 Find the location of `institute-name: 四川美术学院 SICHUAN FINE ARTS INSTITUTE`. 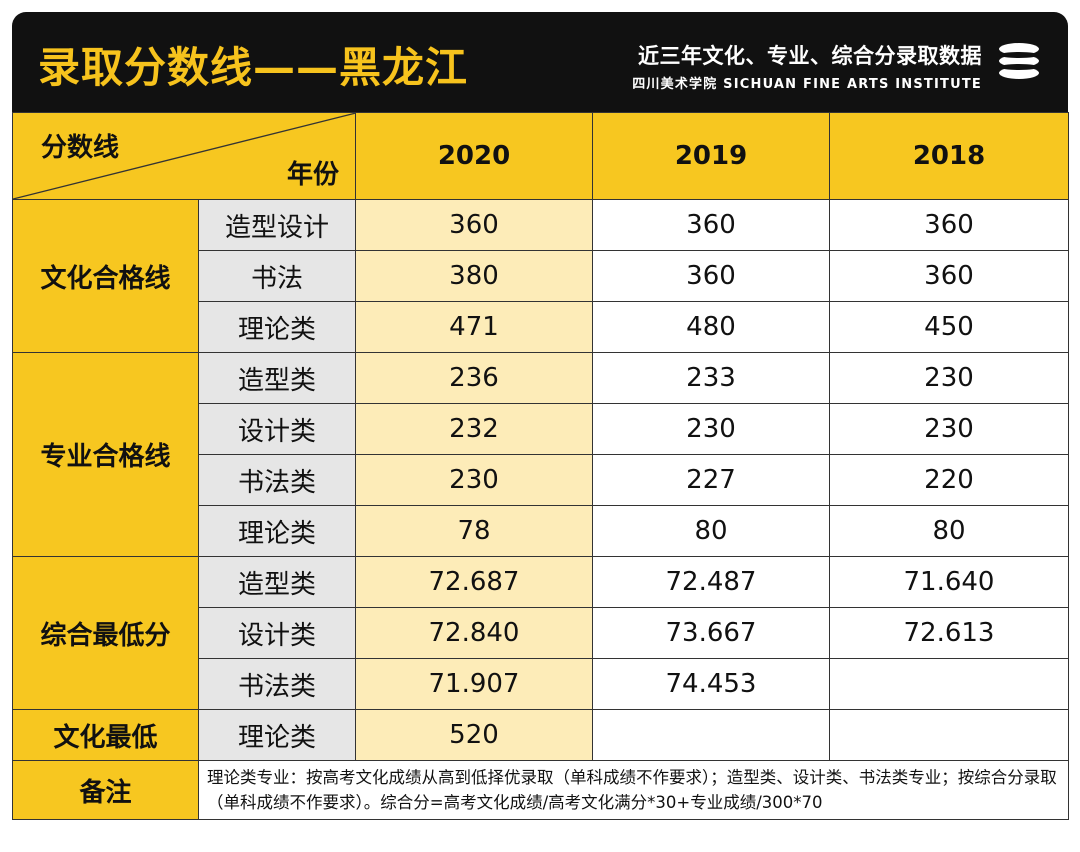

institute-name: 四川美术学院 SICHUAN FINE ARTS INSTITUTE is located at coordinates (807, 84).